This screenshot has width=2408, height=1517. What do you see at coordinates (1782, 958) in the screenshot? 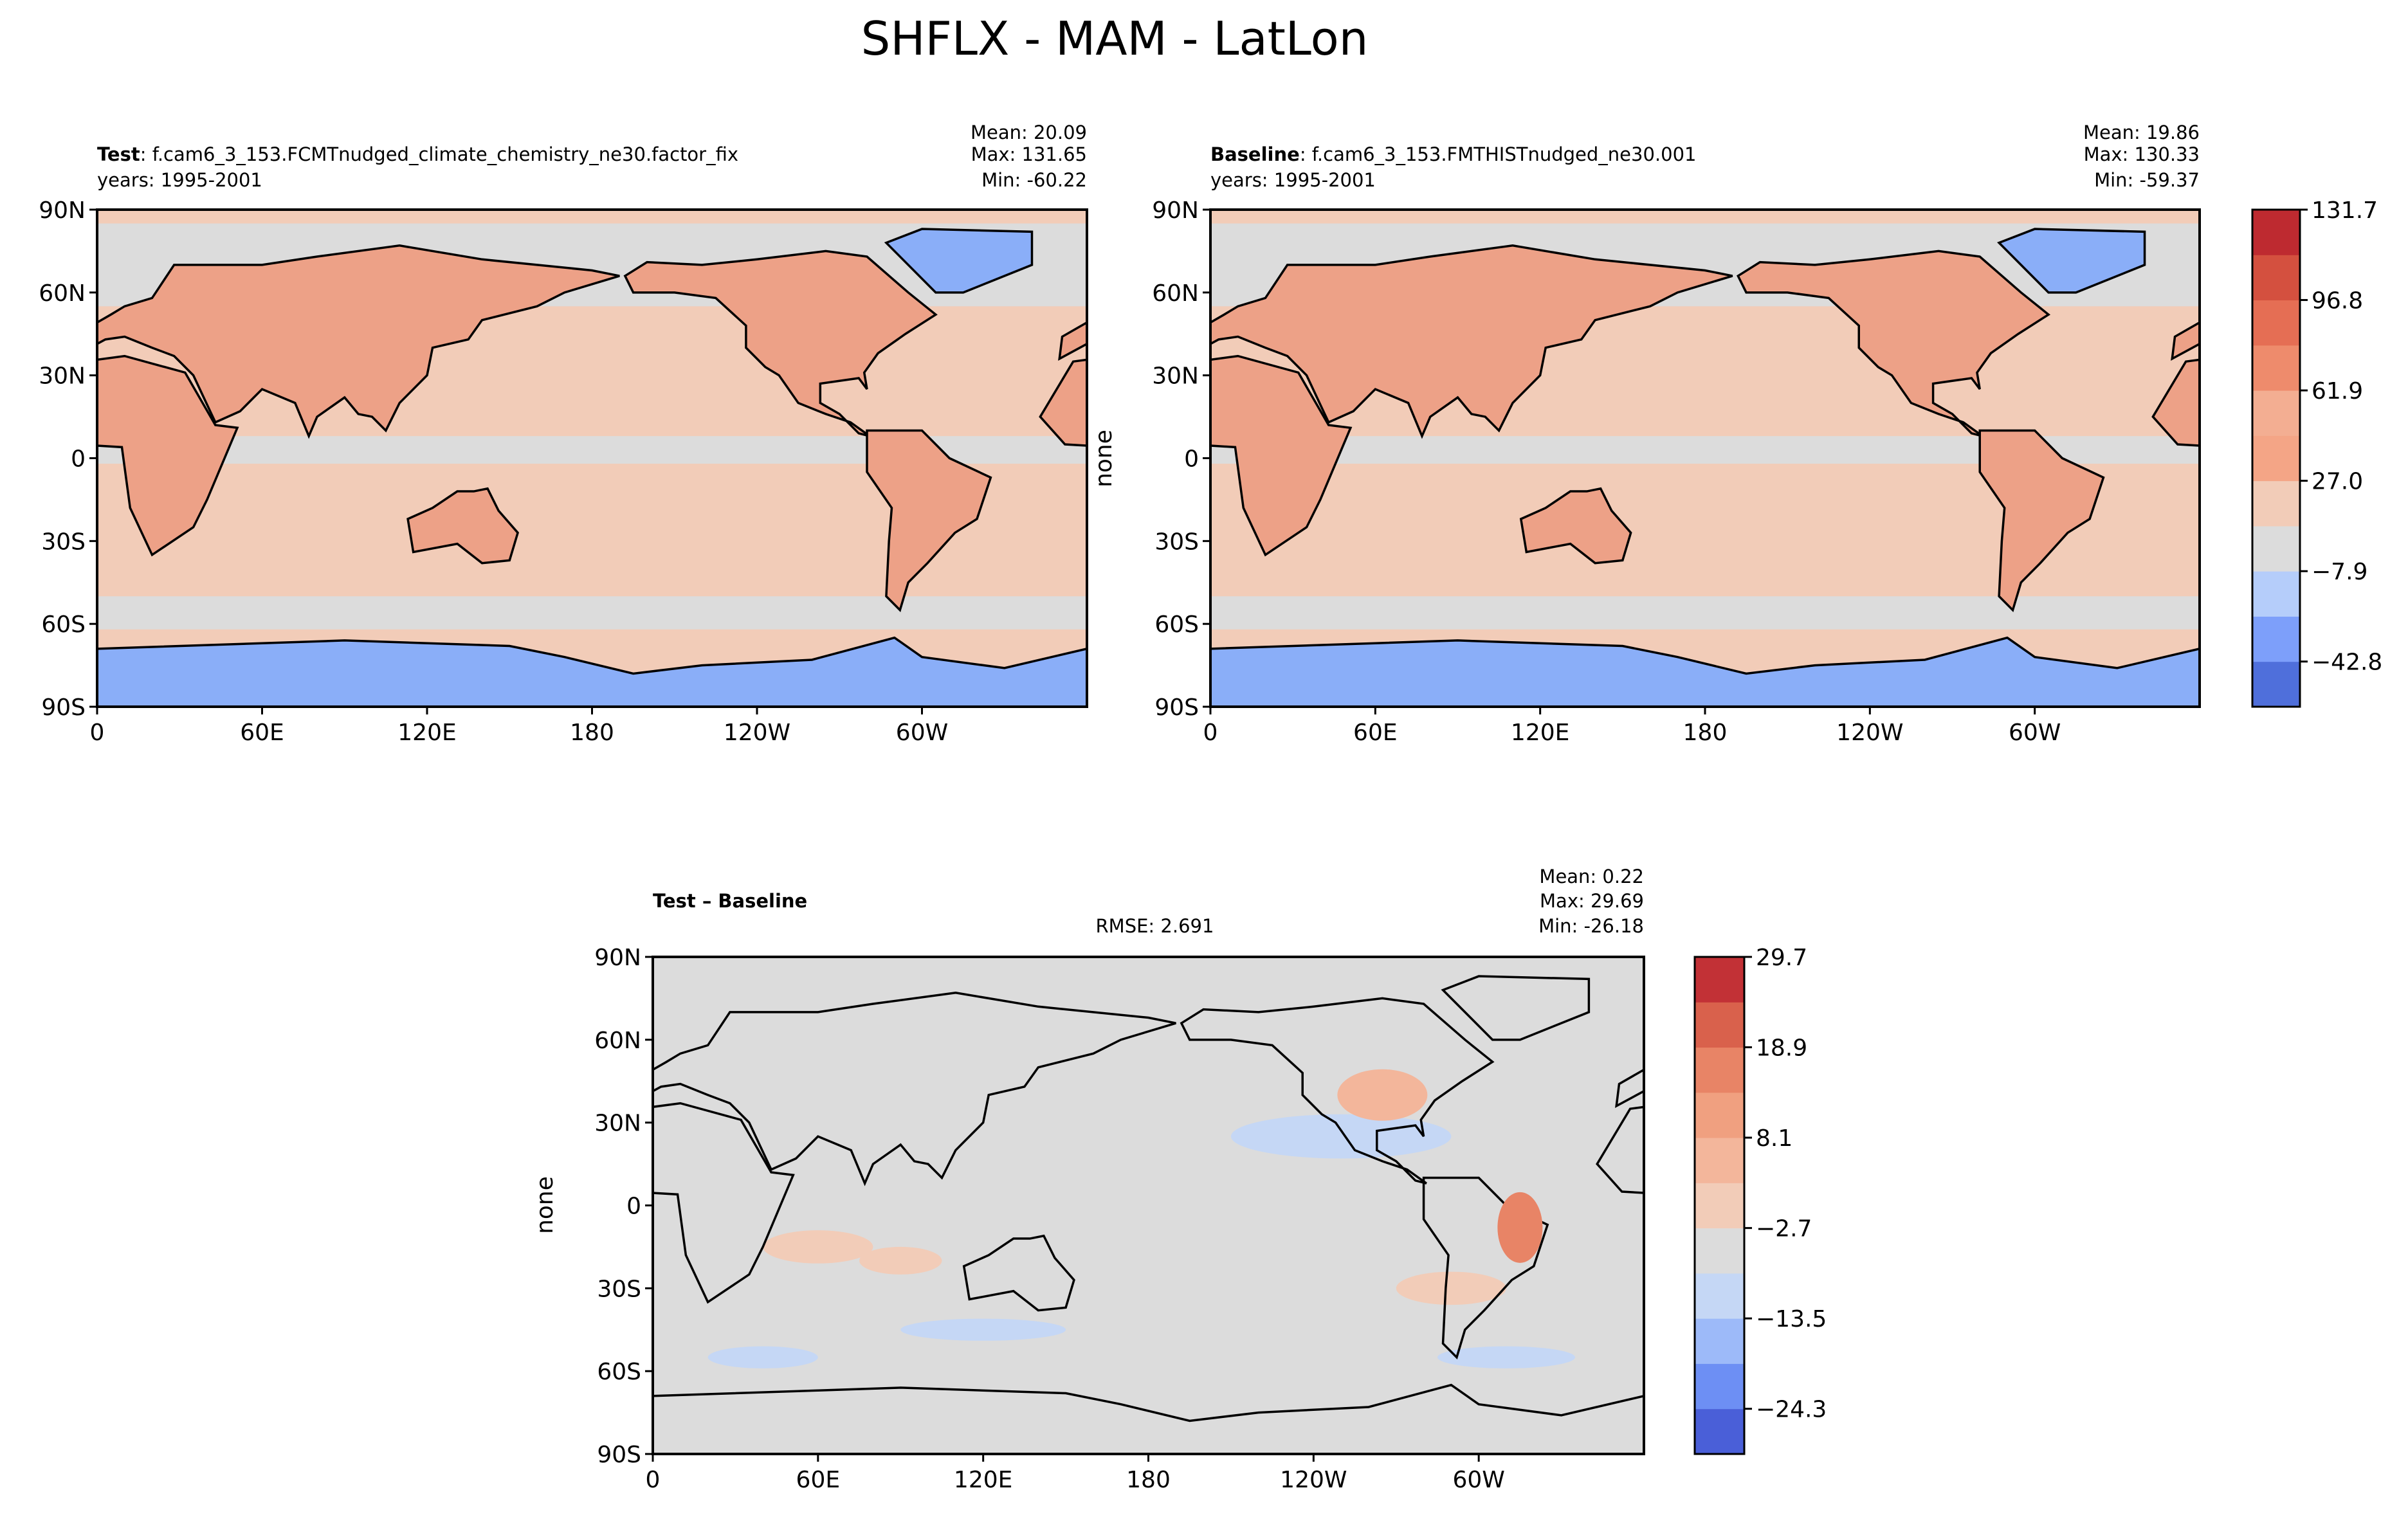
I see `colorbar-tick-label: 29.7` at bounding box center [1782, 958].